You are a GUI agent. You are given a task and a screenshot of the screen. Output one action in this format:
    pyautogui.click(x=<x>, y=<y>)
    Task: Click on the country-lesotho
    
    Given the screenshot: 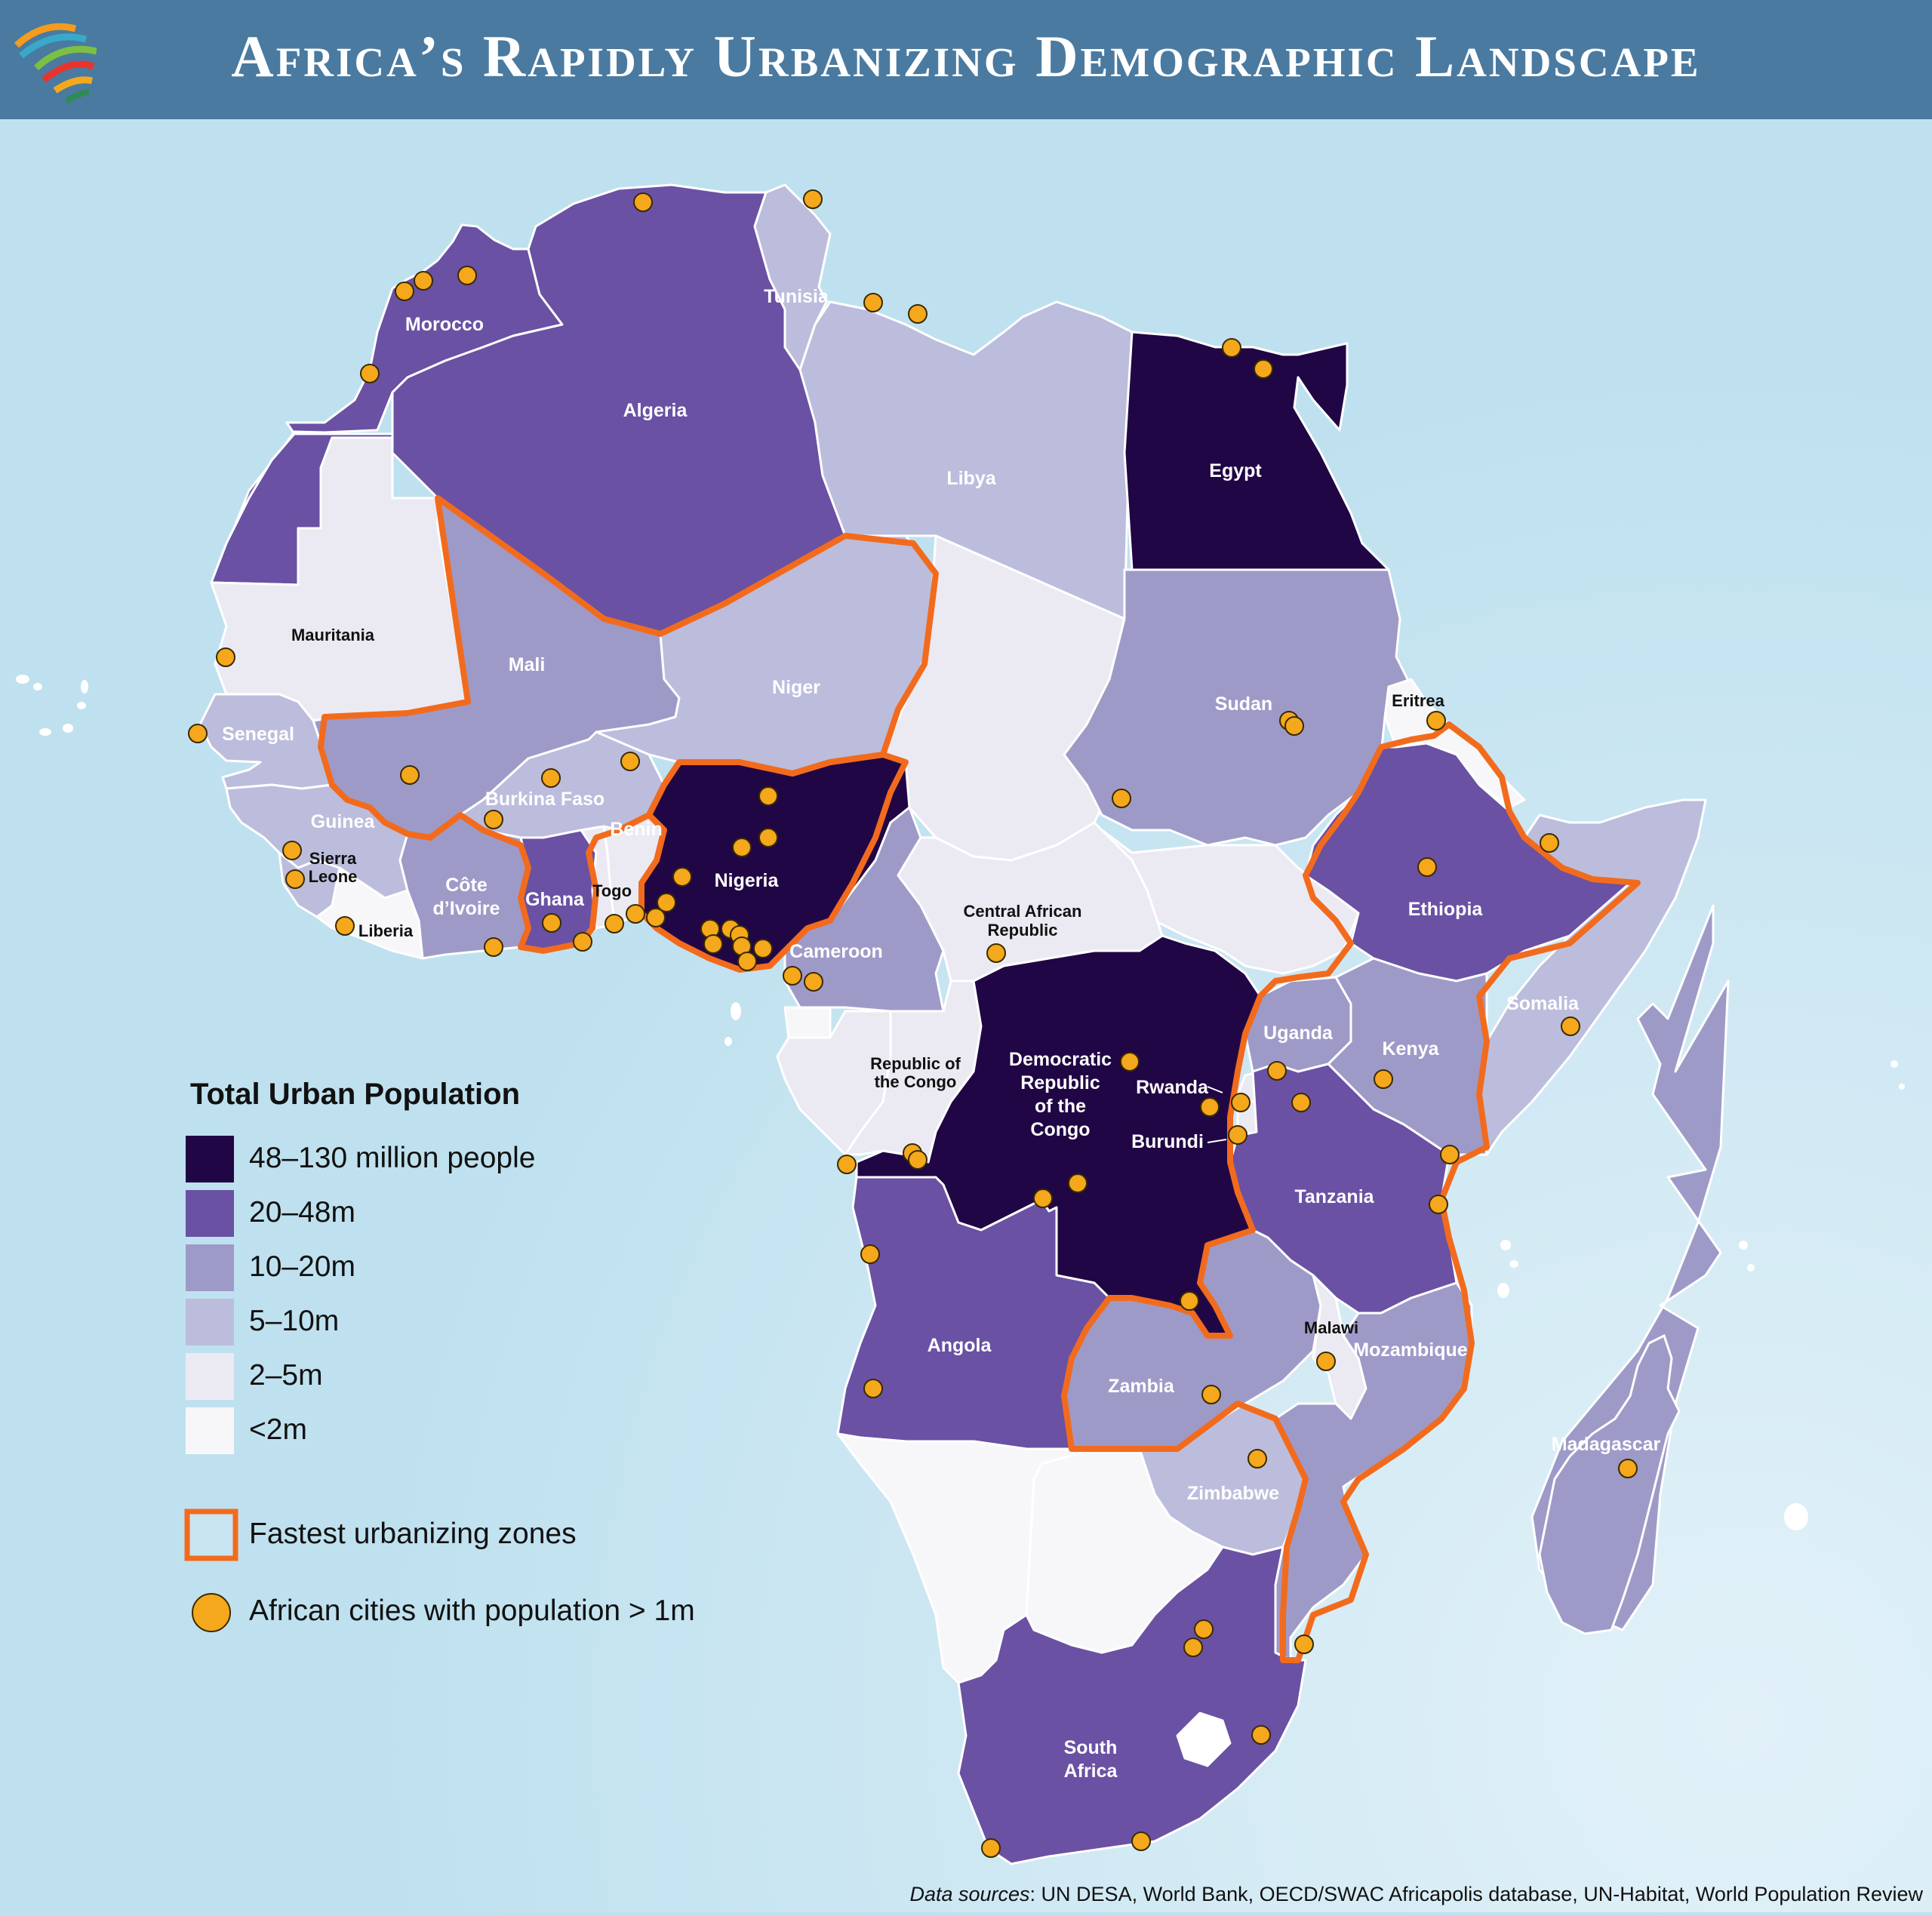 What is the action you would take?
    pyautogui.click(x=1204, y=1739)
    